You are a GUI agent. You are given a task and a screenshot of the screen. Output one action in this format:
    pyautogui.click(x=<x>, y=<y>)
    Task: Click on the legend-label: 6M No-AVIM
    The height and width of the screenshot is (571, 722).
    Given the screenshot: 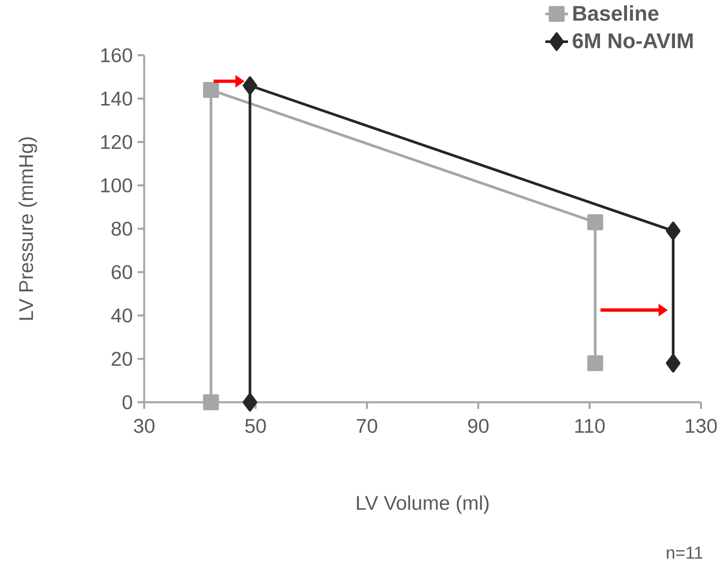 What is the action you would take?
    pyautogui.click(x=632, y=40)
    